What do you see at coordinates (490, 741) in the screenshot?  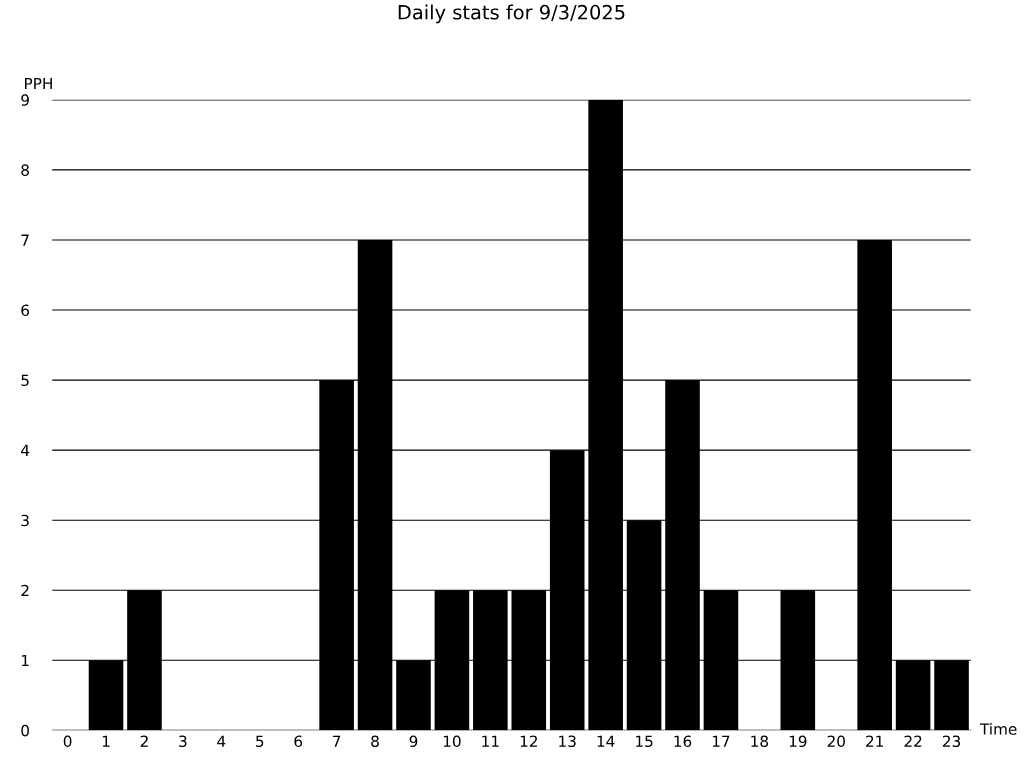 I see `x-tick-label: 11` at bounding box center [490, 741].